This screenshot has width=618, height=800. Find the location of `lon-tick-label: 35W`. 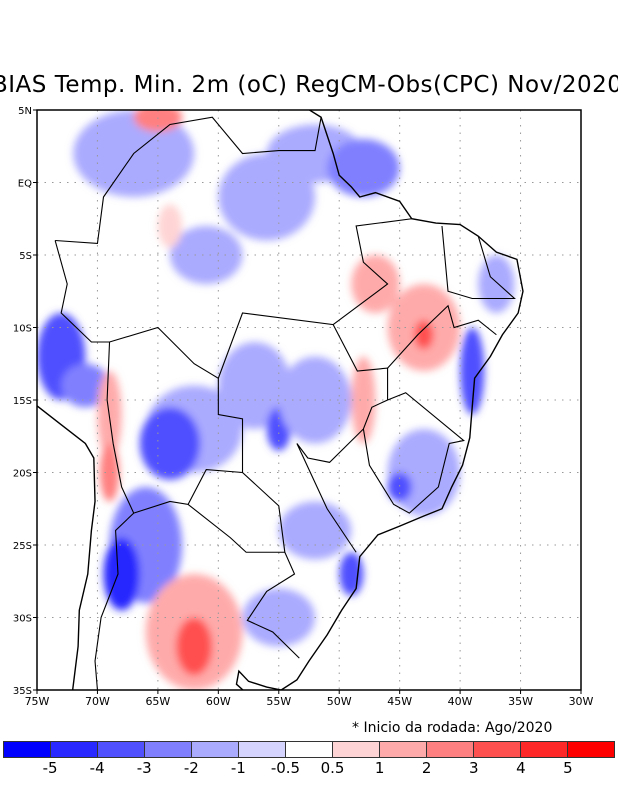

lon-tick-label: 35W is located at coordinates (520, 701).